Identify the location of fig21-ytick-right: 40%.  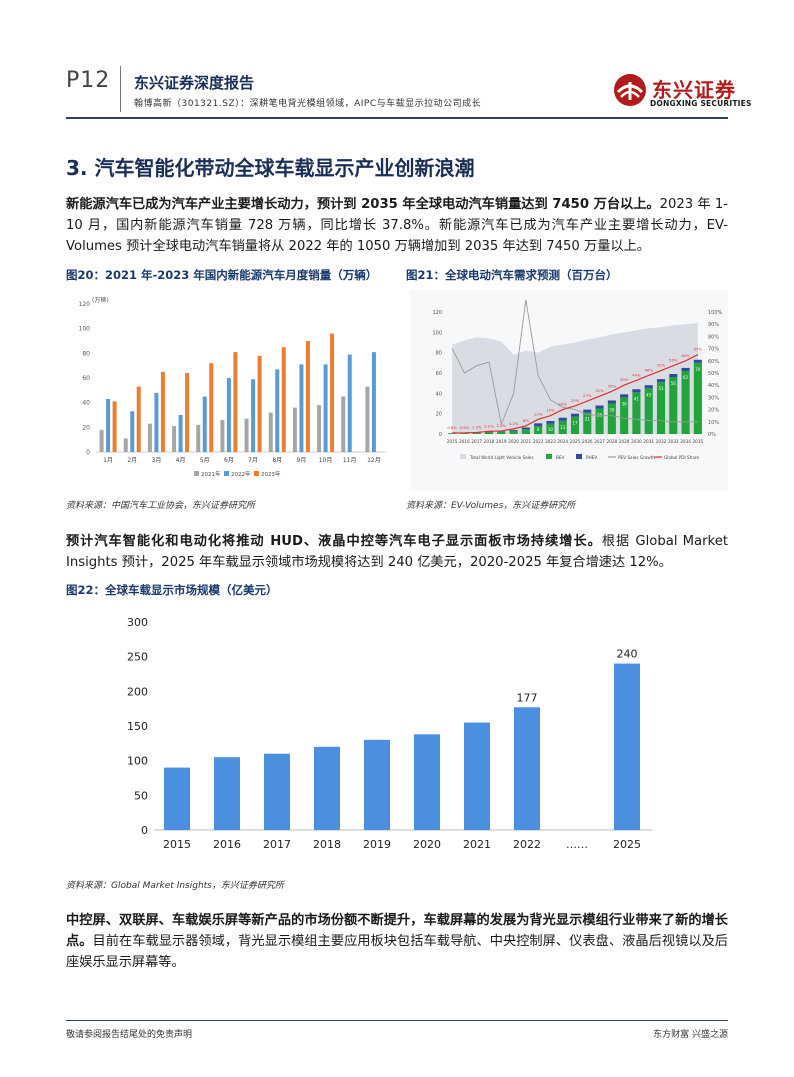
(713, 386).